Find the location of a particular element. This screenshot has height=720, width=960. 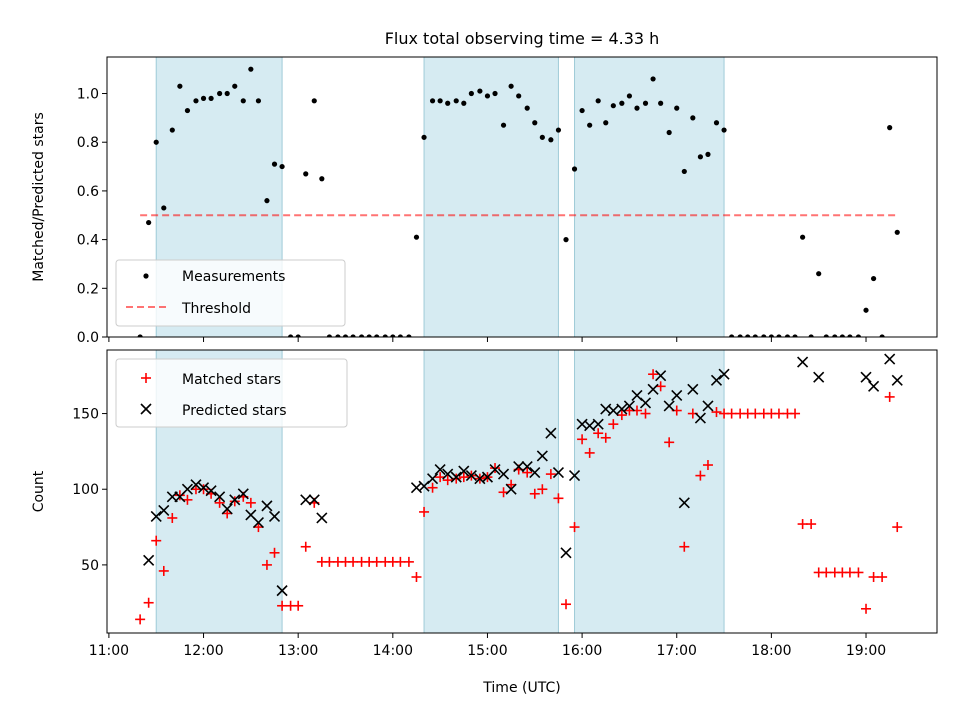

x-tick-label: 16:00 is located at coordinates (582, 651).